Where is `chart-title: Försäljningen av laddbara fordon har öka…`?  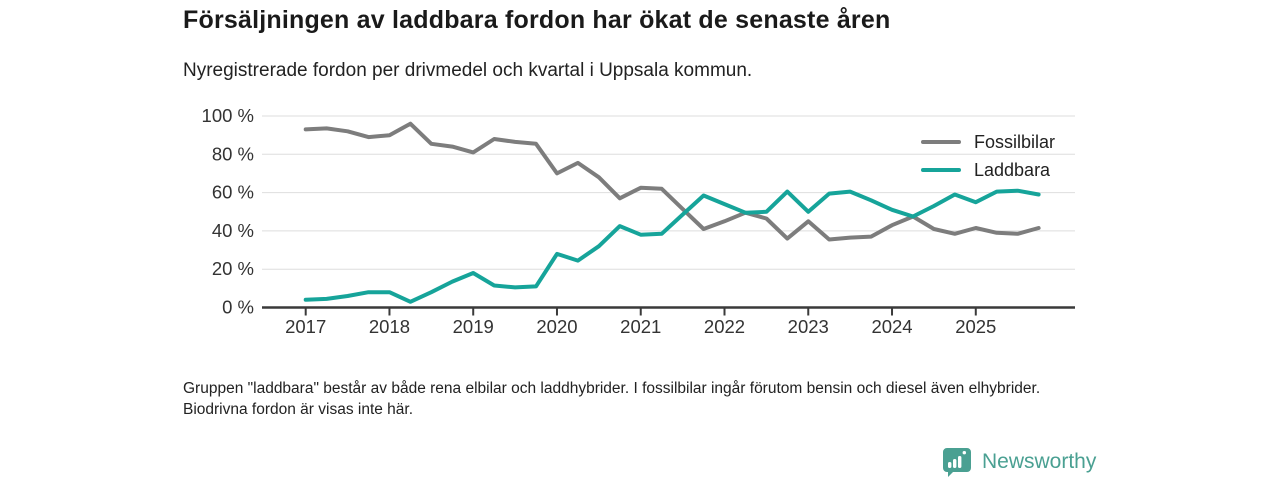
chart-title: Försäljningen av laddbara fordon har öka… is located at coordinates (537, 20).